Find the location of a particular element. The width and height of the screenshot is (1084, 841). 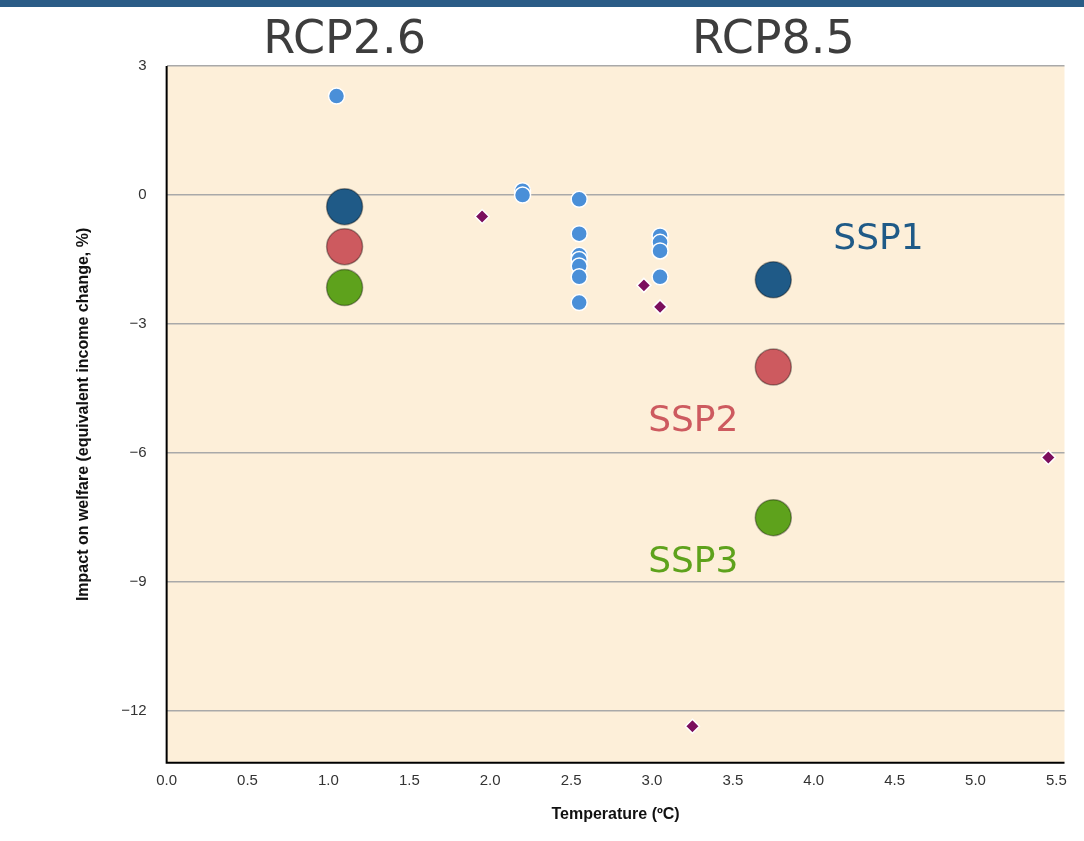

y-tick-label: −12 is located at coordinates (134, 710).